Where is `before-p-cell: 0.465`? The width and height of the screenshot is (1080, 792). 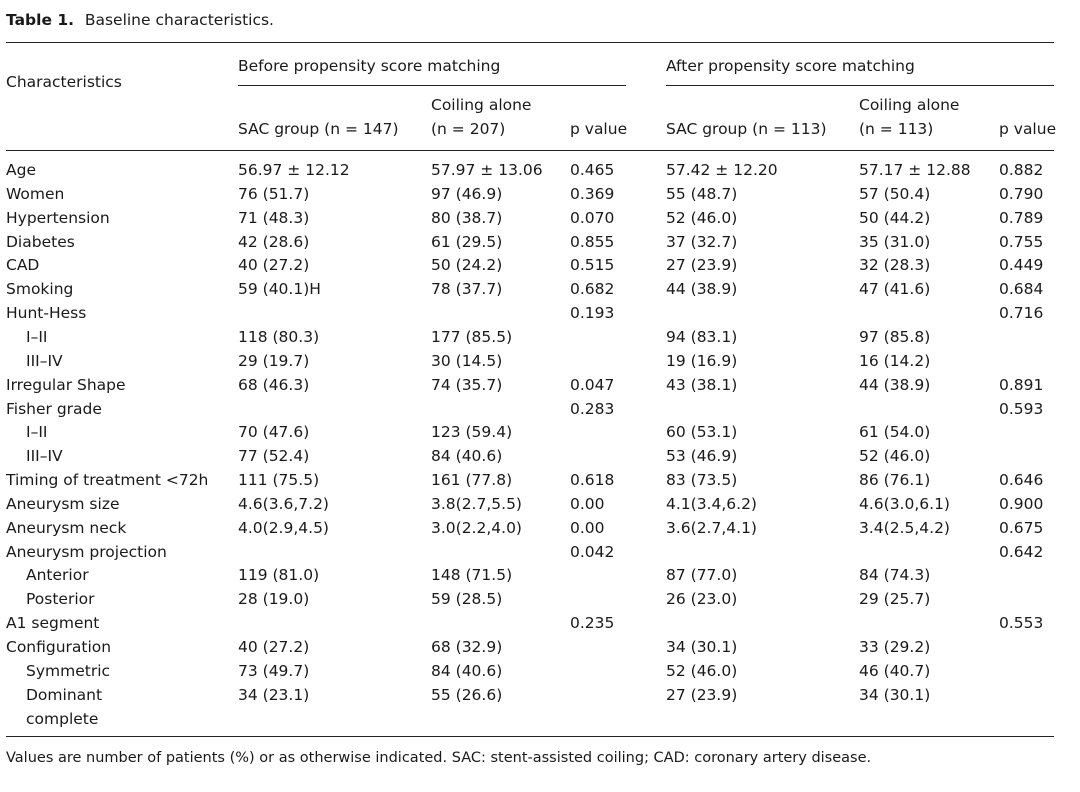
before-p-cell: 0.465 is located at coordinates (592, 170).